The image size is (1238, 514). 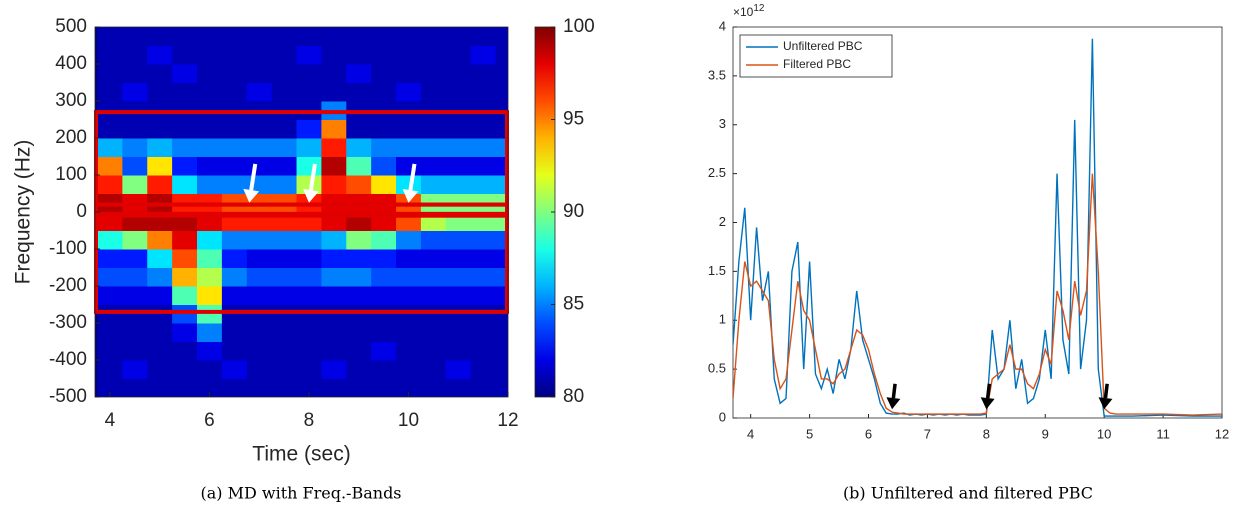 What do you see at coordinates (717, 74) in the screenshot?
I see `y-tick-label: 3.5` at bounding box center [717, 74].